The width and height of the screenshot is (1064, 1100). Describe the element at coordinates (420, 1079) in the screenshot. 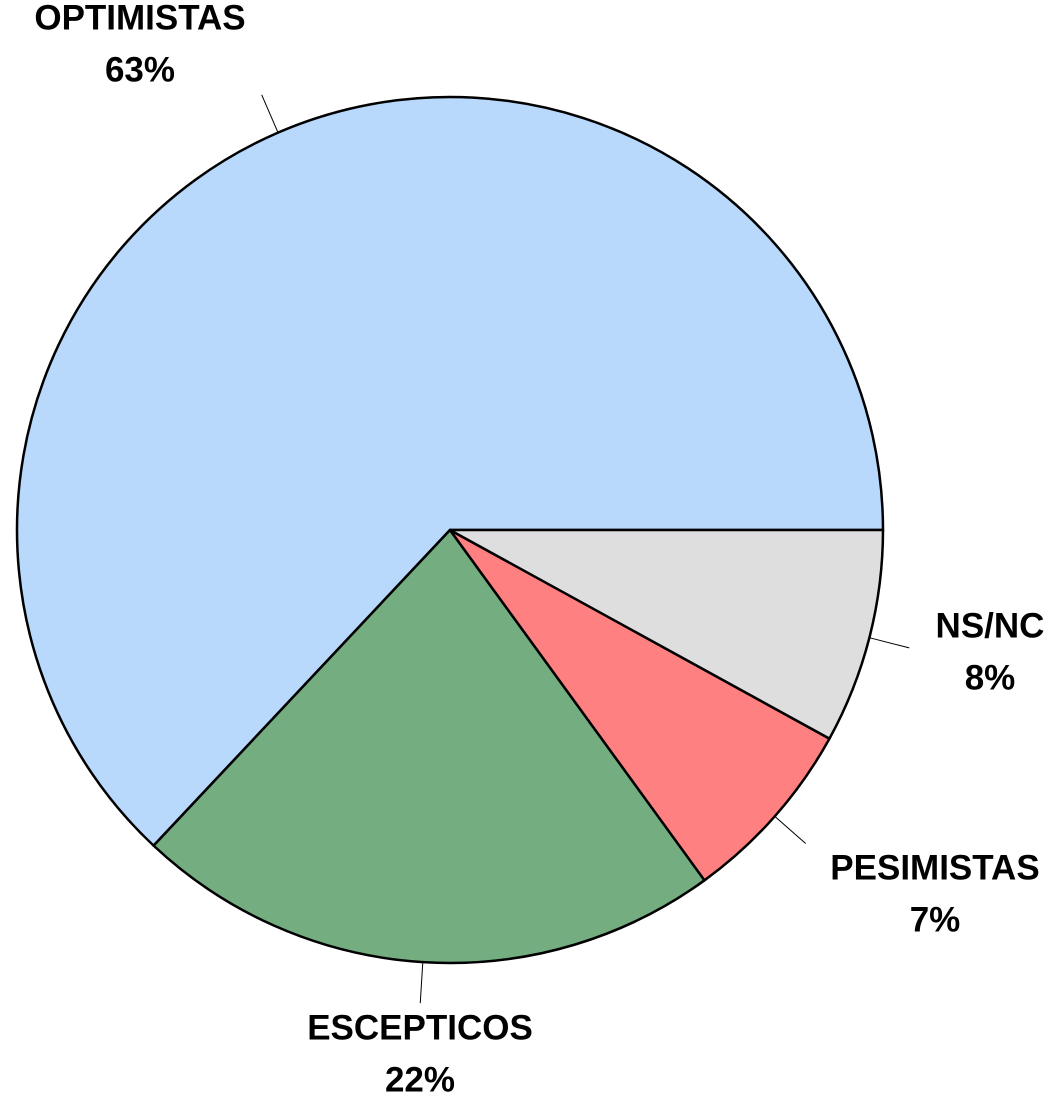

I see `slice-value-label: 22%` at that location.